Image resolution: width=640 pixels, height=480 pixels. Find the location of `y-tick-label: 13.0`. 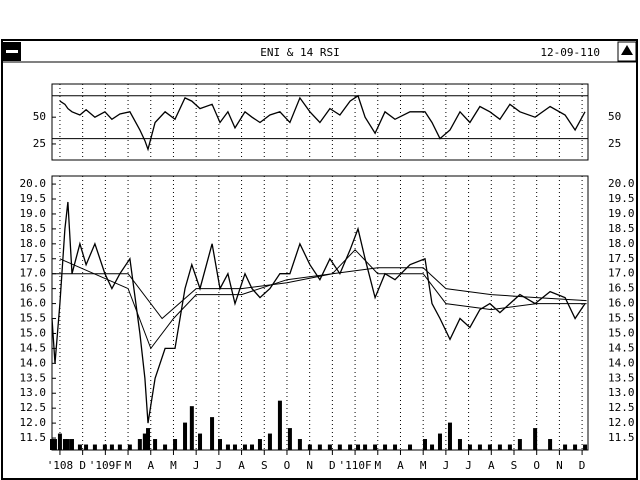

y-tick-label: 13.0 is located at coordinates (33, 392).